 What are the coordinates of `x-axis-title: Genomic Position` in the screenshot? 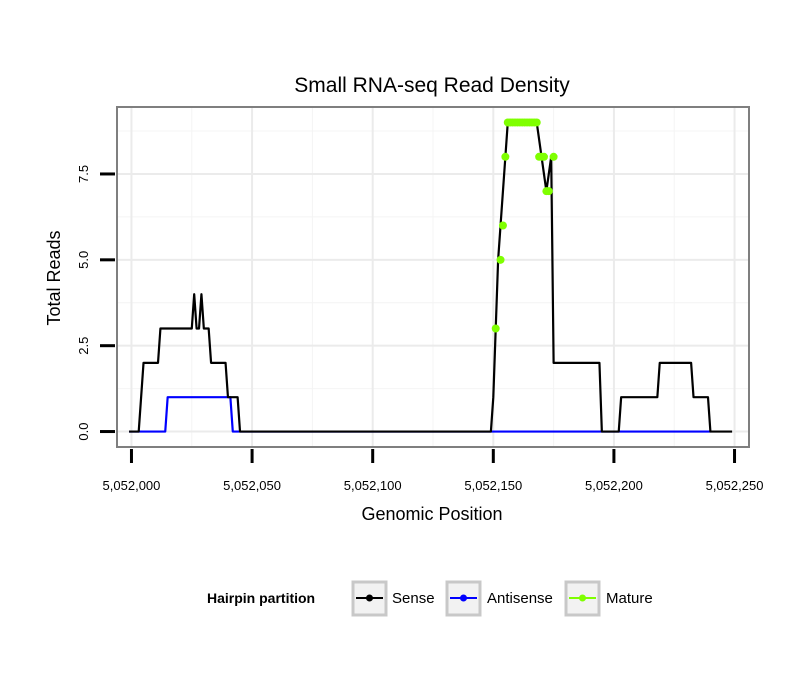 It's located at (431, 514).